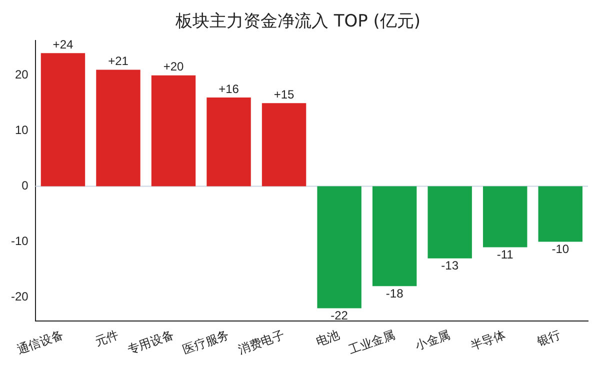 The width and height of the screenshot is (602, 369). I want to click on x-tick-label: 电池, so click(328, 338).